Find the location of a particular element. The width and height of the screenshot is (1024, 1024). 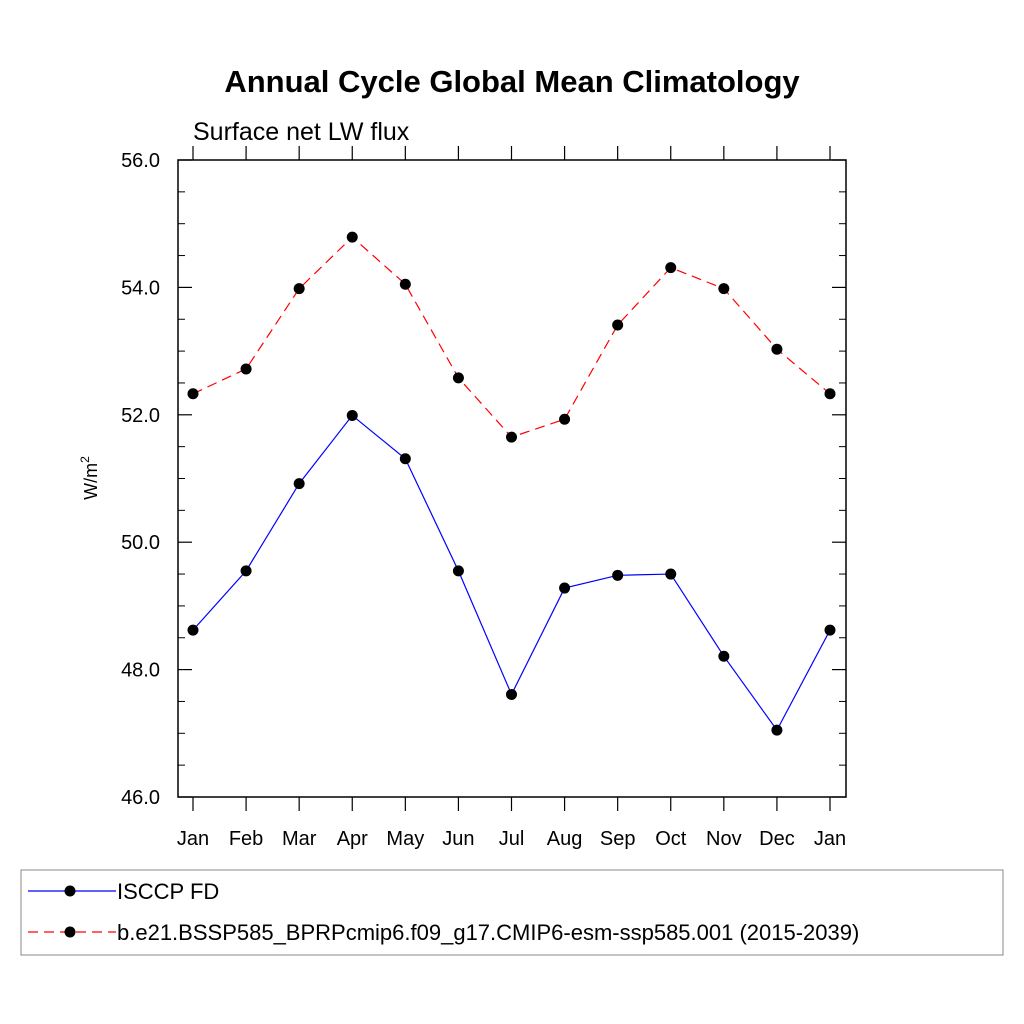

x-tick-label: Jul is located at coordinates (512, 839).